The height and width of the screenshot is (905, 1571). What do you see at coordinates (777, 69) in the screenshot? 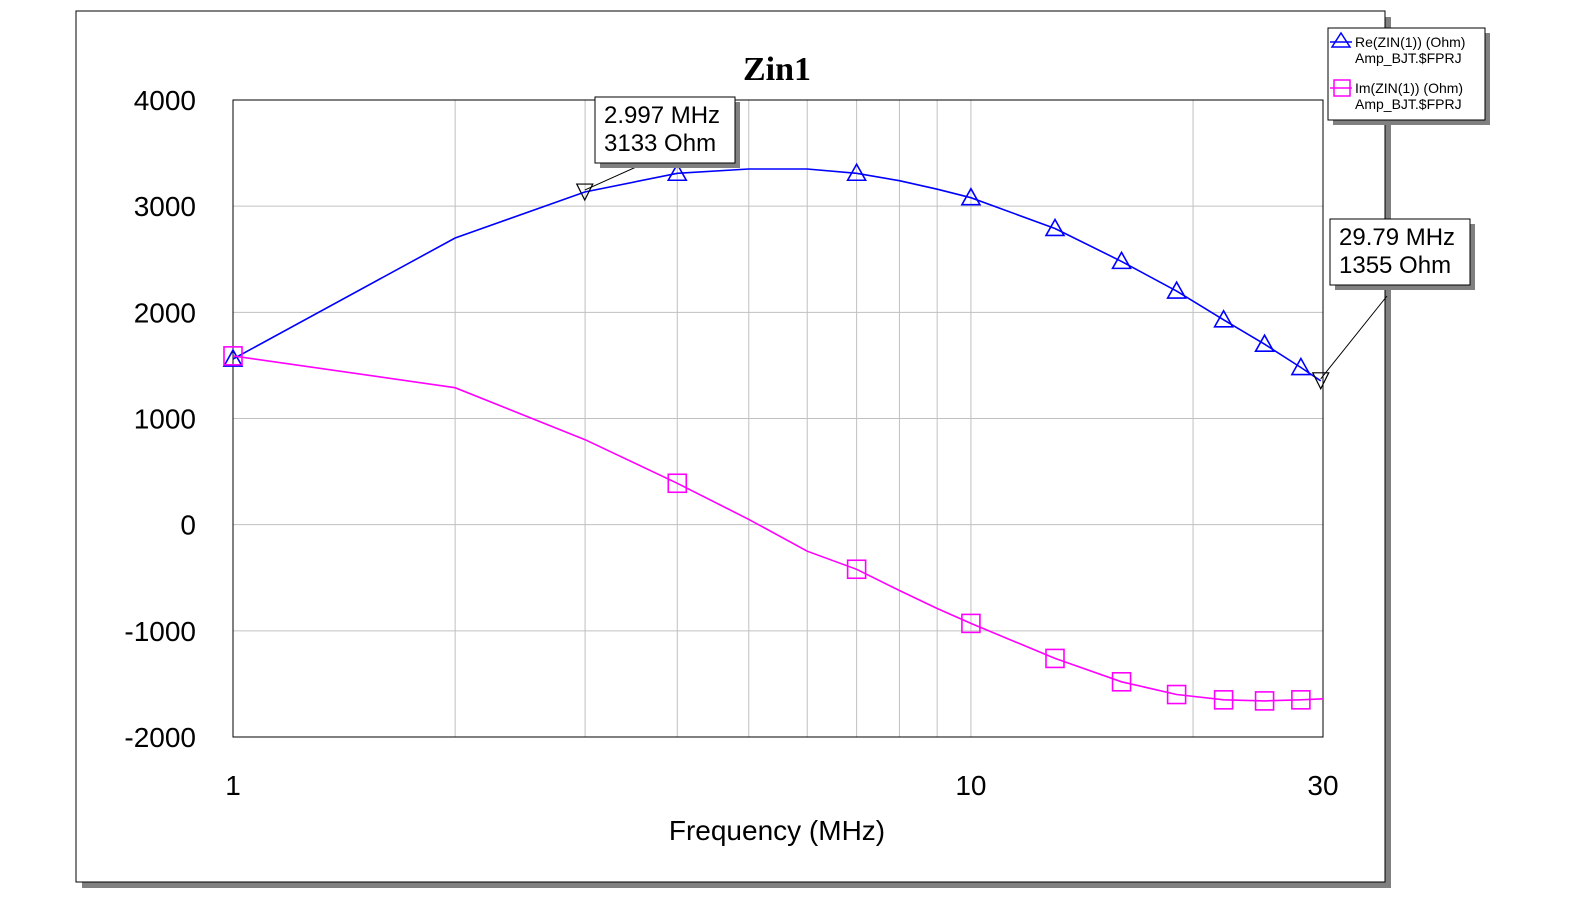
I see `chart-title: Zin1` at bounding box center [777, 69].